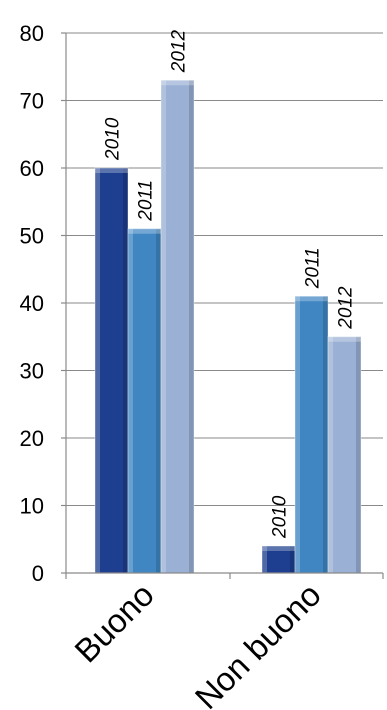 The image size is (387, 710). Describe the element at coordinates (32, 168) in the screenshot. I see `y-tick-label: 60` at that location.